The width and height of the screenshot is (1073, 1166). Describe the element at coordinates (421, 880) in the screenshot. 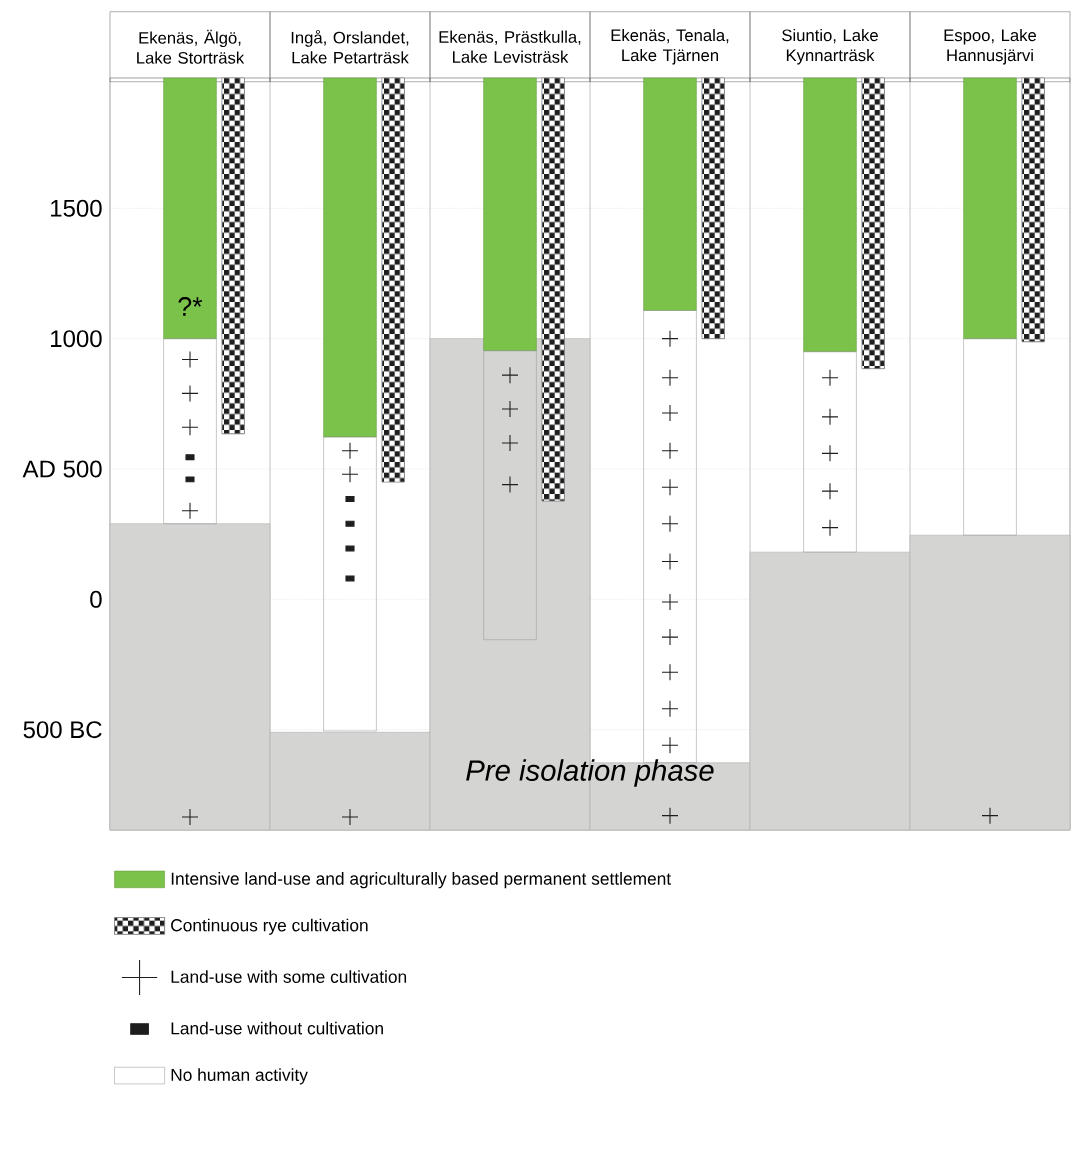

I see `legend-label: Intensive land-use and agriculturally based permanent settlement` at that location.